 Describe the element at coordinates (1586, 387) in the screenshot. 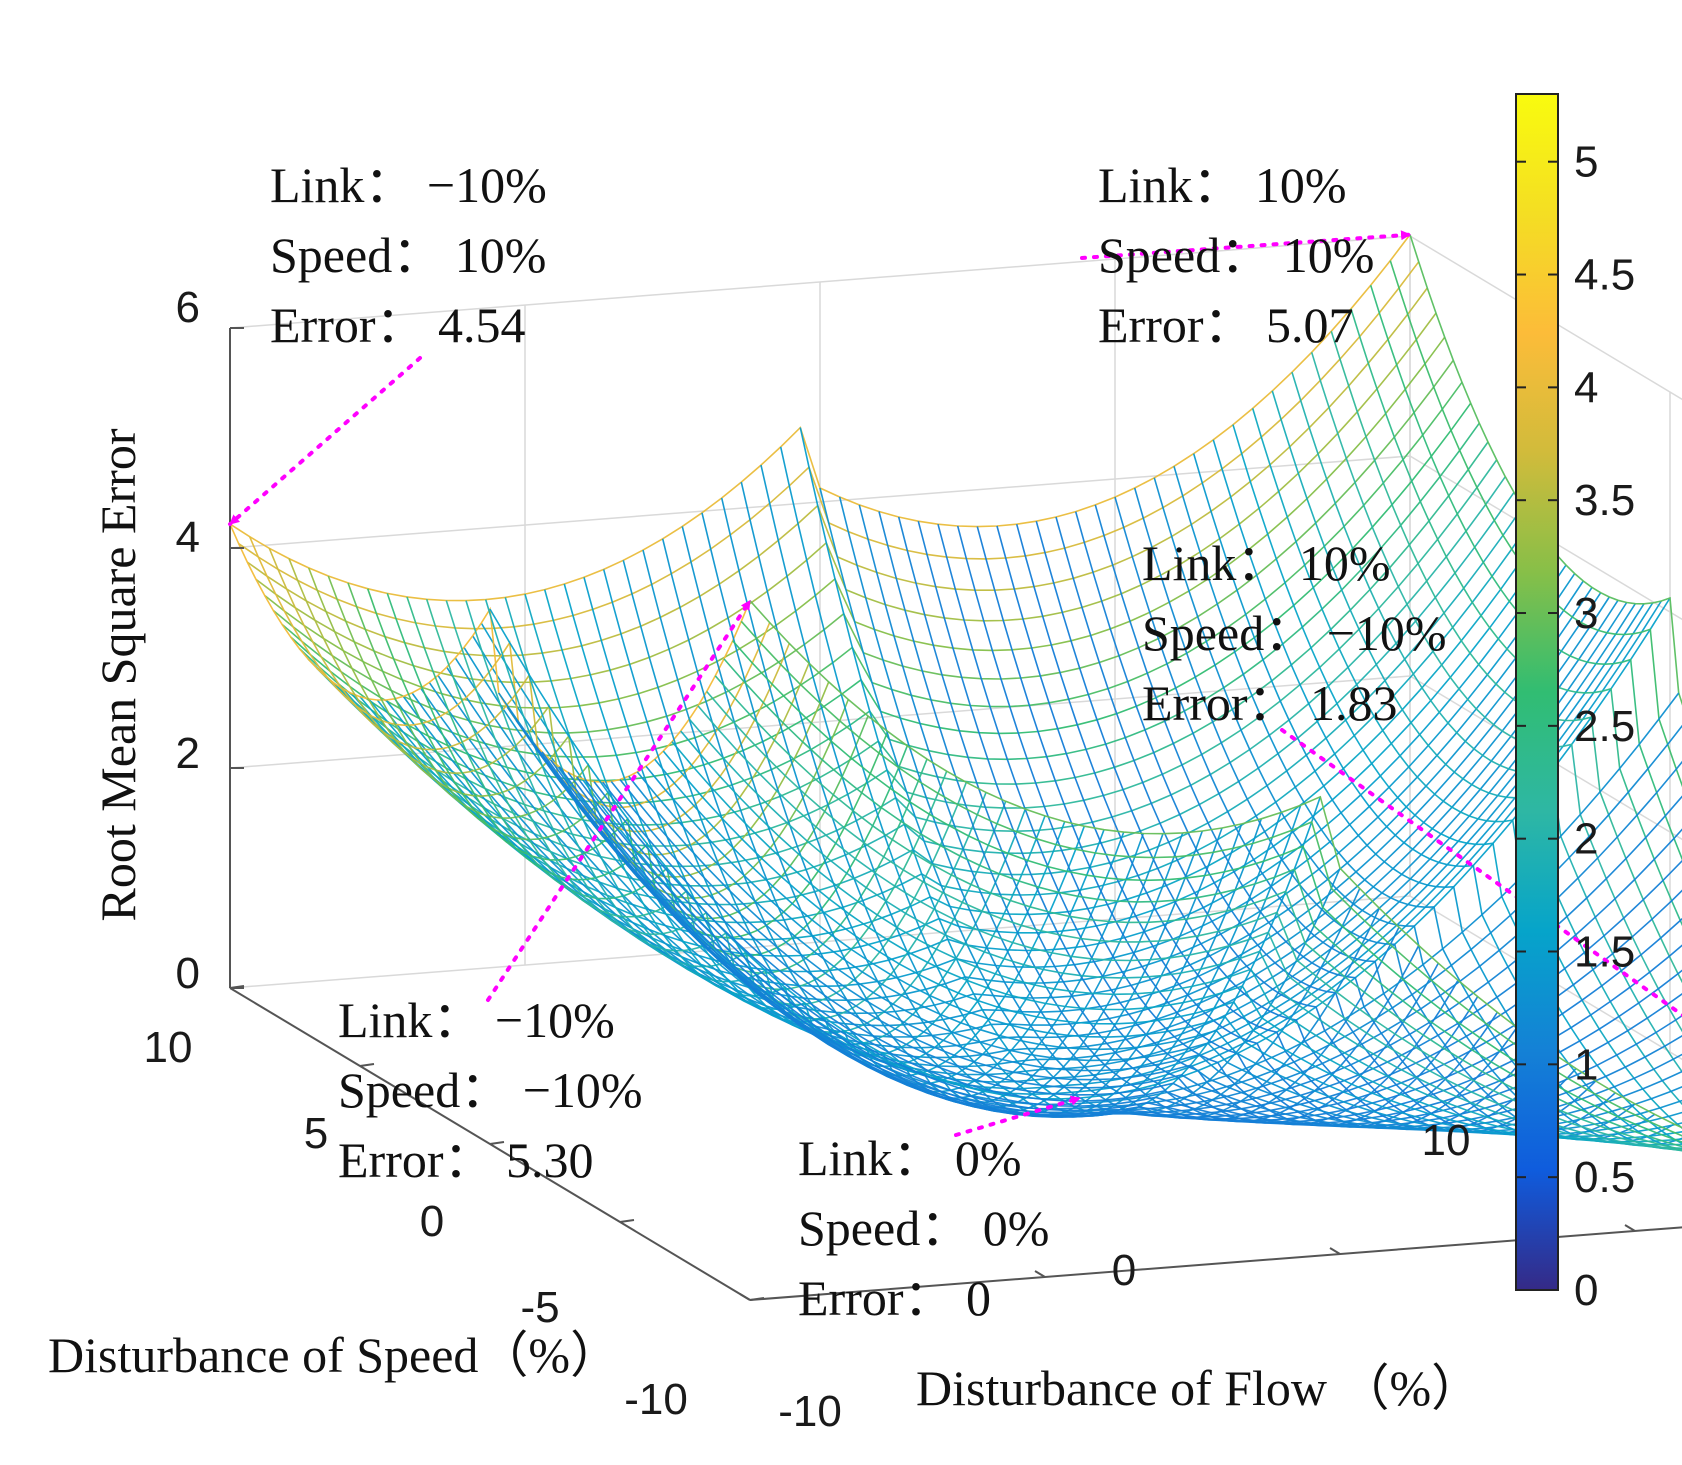

I see `colorbar-tick-label: 4` at that location.